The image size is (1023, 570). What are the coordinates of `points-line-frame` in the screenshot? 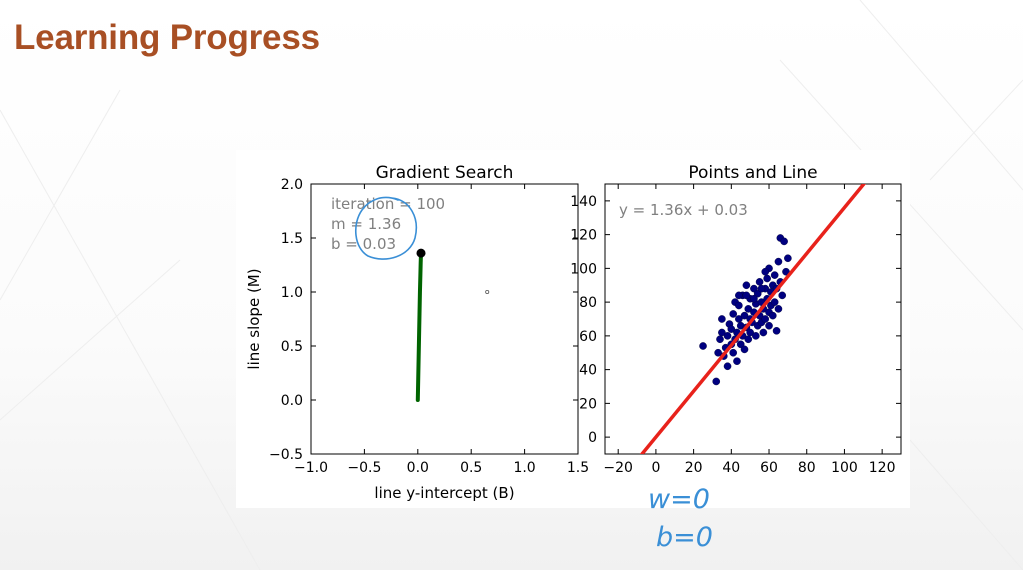 It's located at (753, 319).